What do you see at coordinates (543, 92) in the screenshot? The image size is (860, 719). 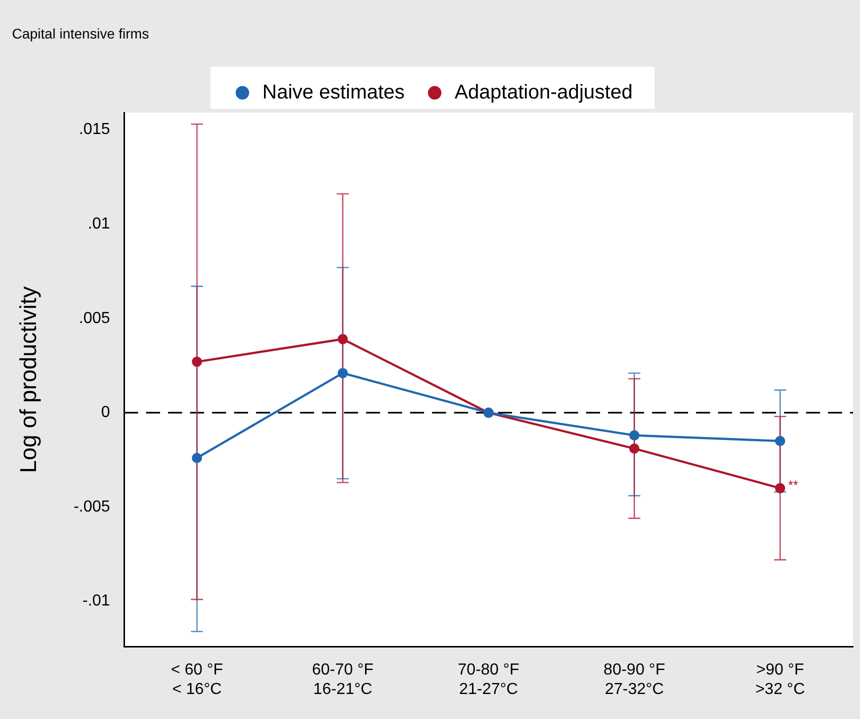 I see `legend-label: Adaptation-adjusted` at bounding box center [543, 92].